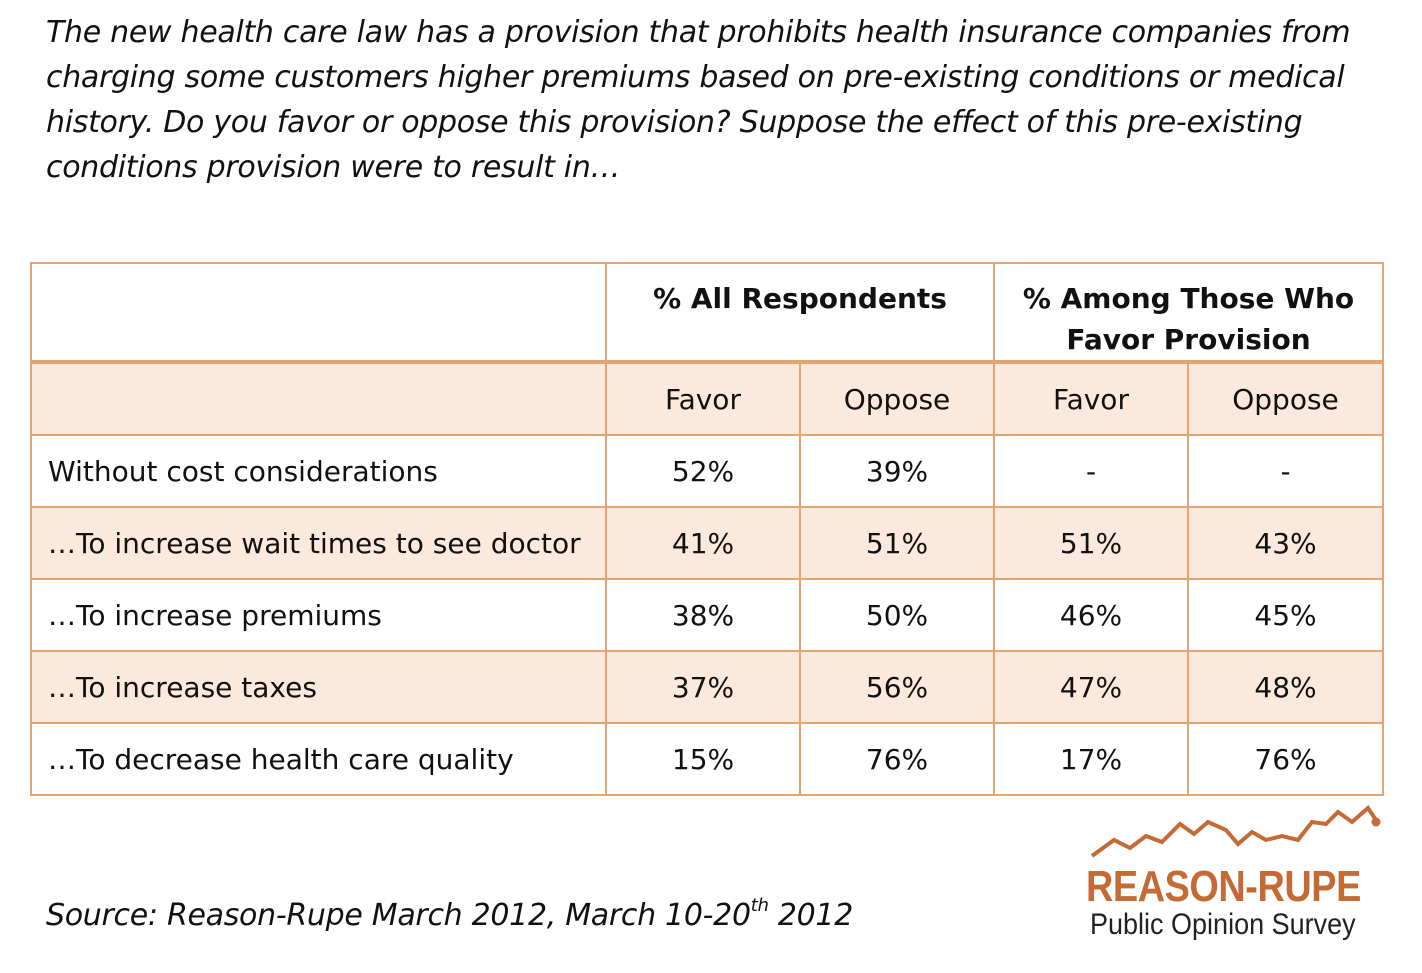  Describe the element at coordinates (1223, 924) in the screenshot. I see `logo-tagline: Public Opinion Survey` at that location.